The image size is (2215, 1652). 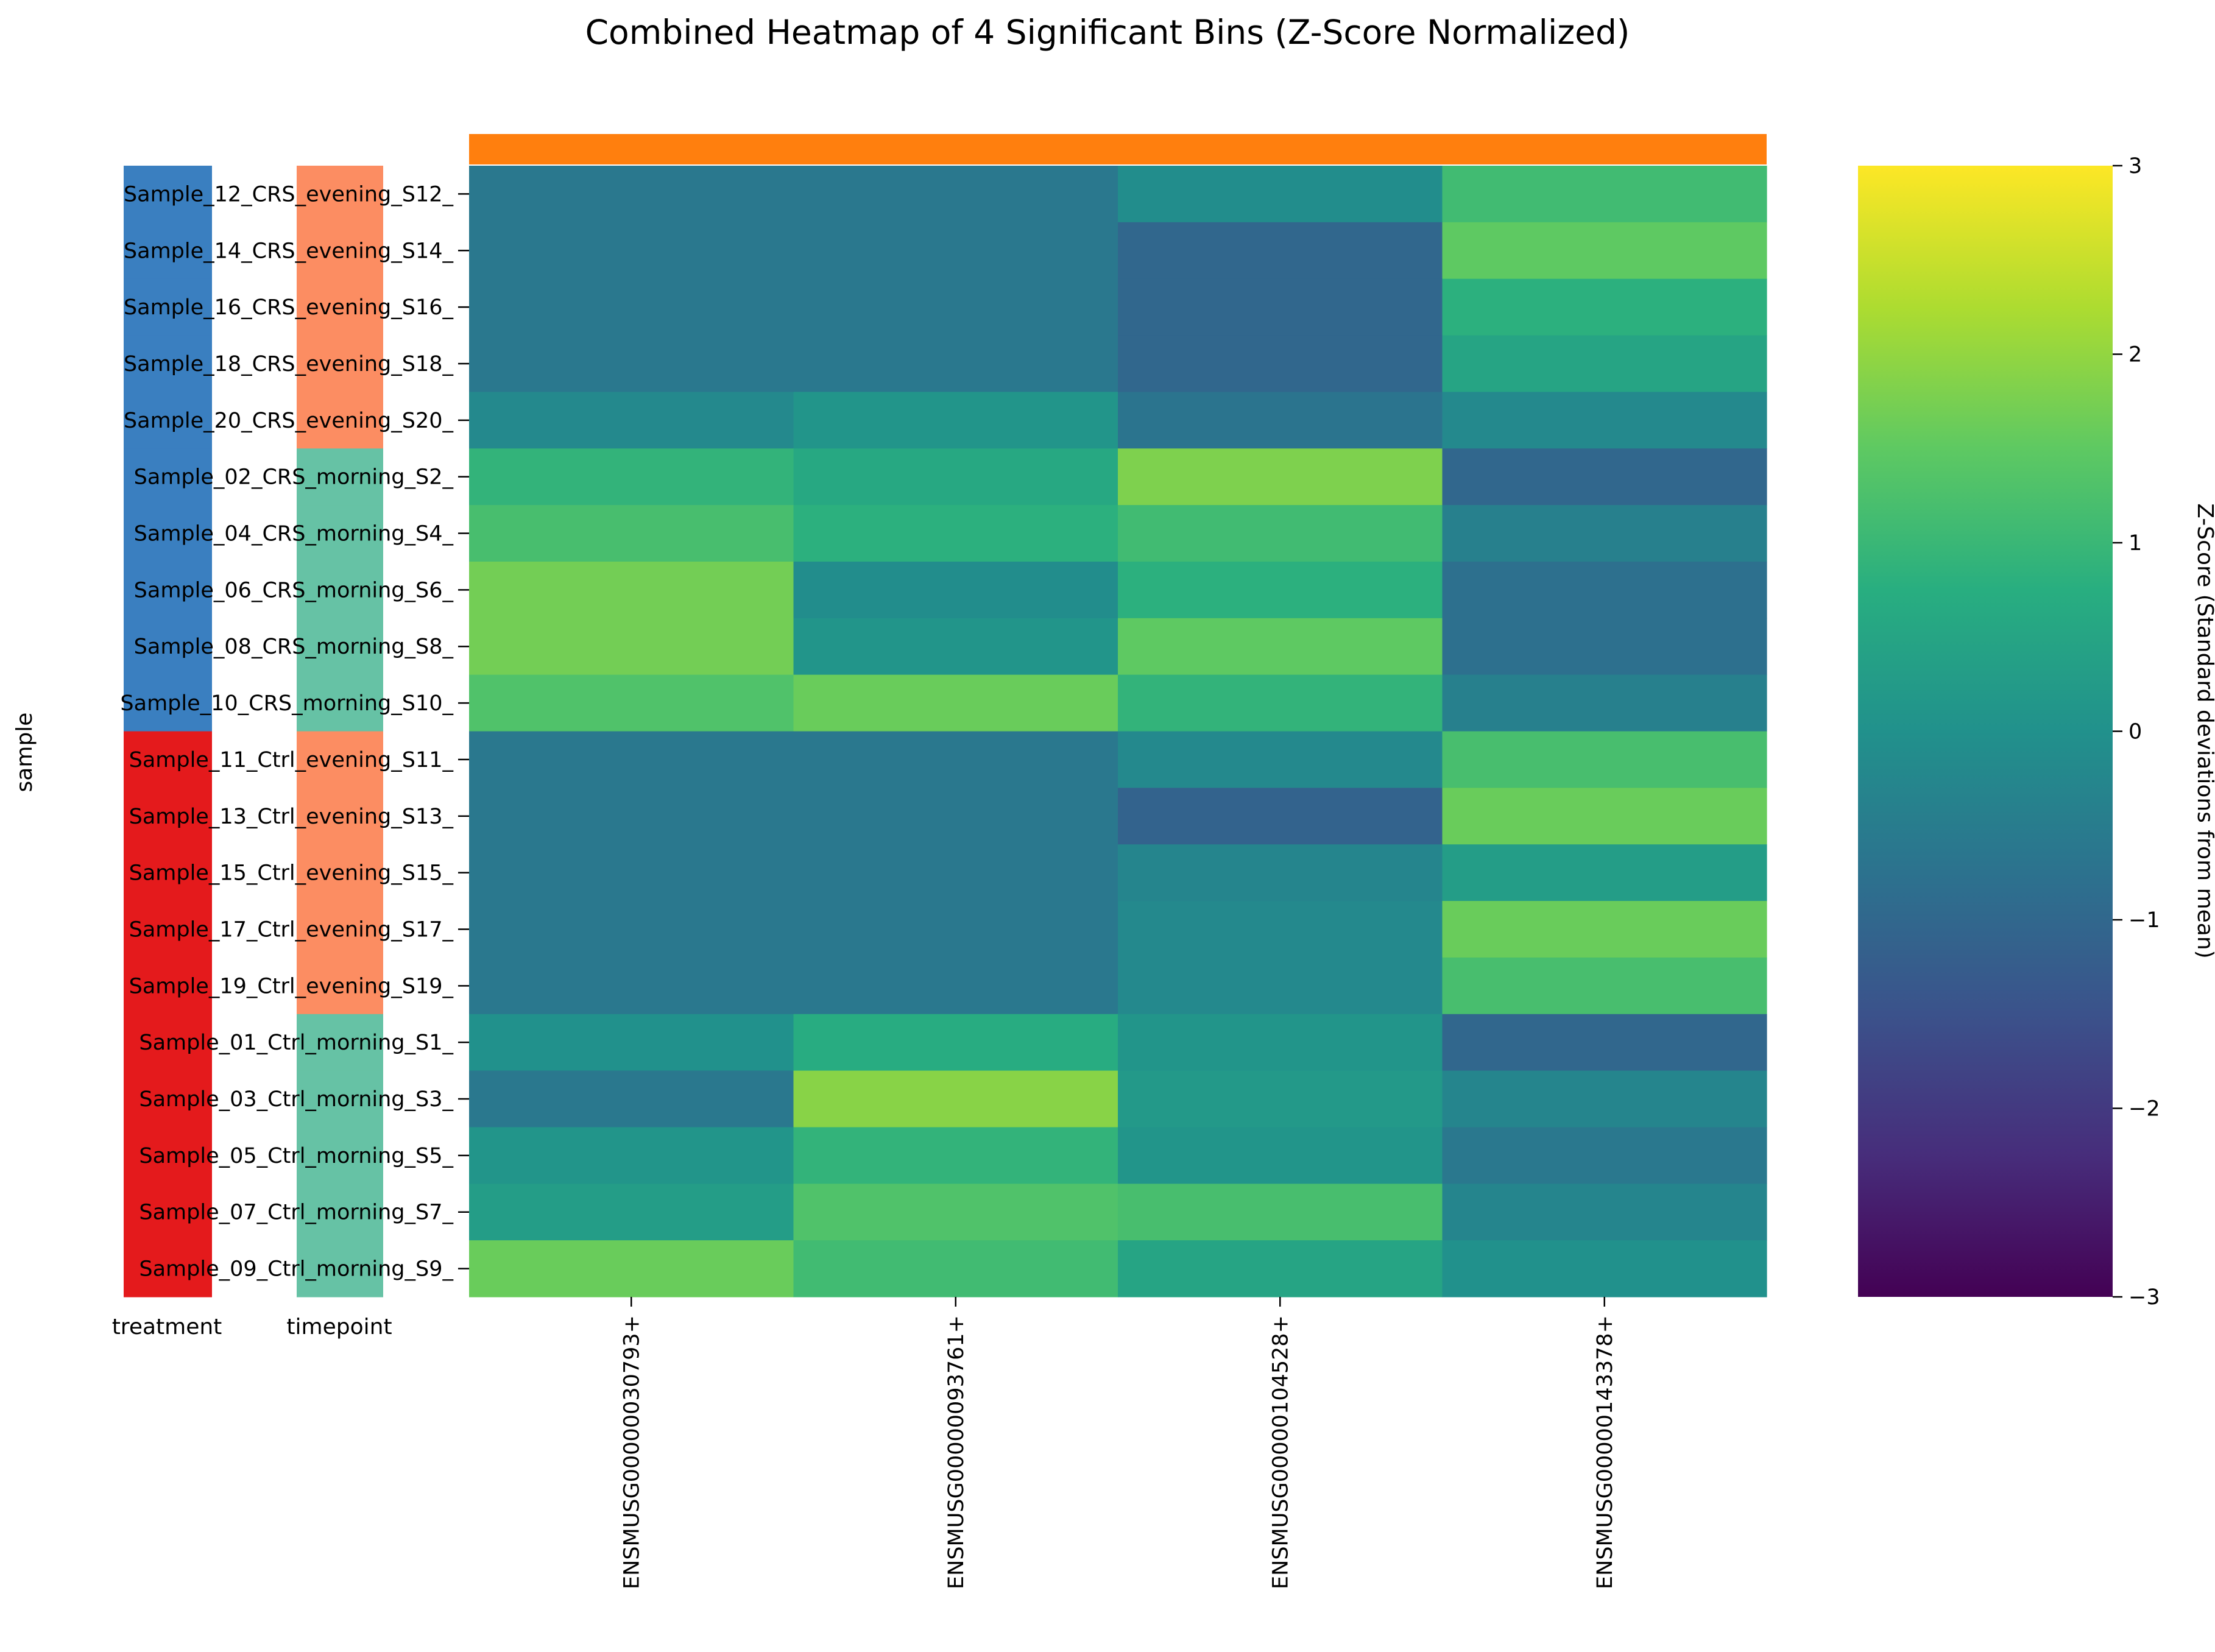 I want to click on treatment-axis-label: treatment, so click(x=167, y=1327).